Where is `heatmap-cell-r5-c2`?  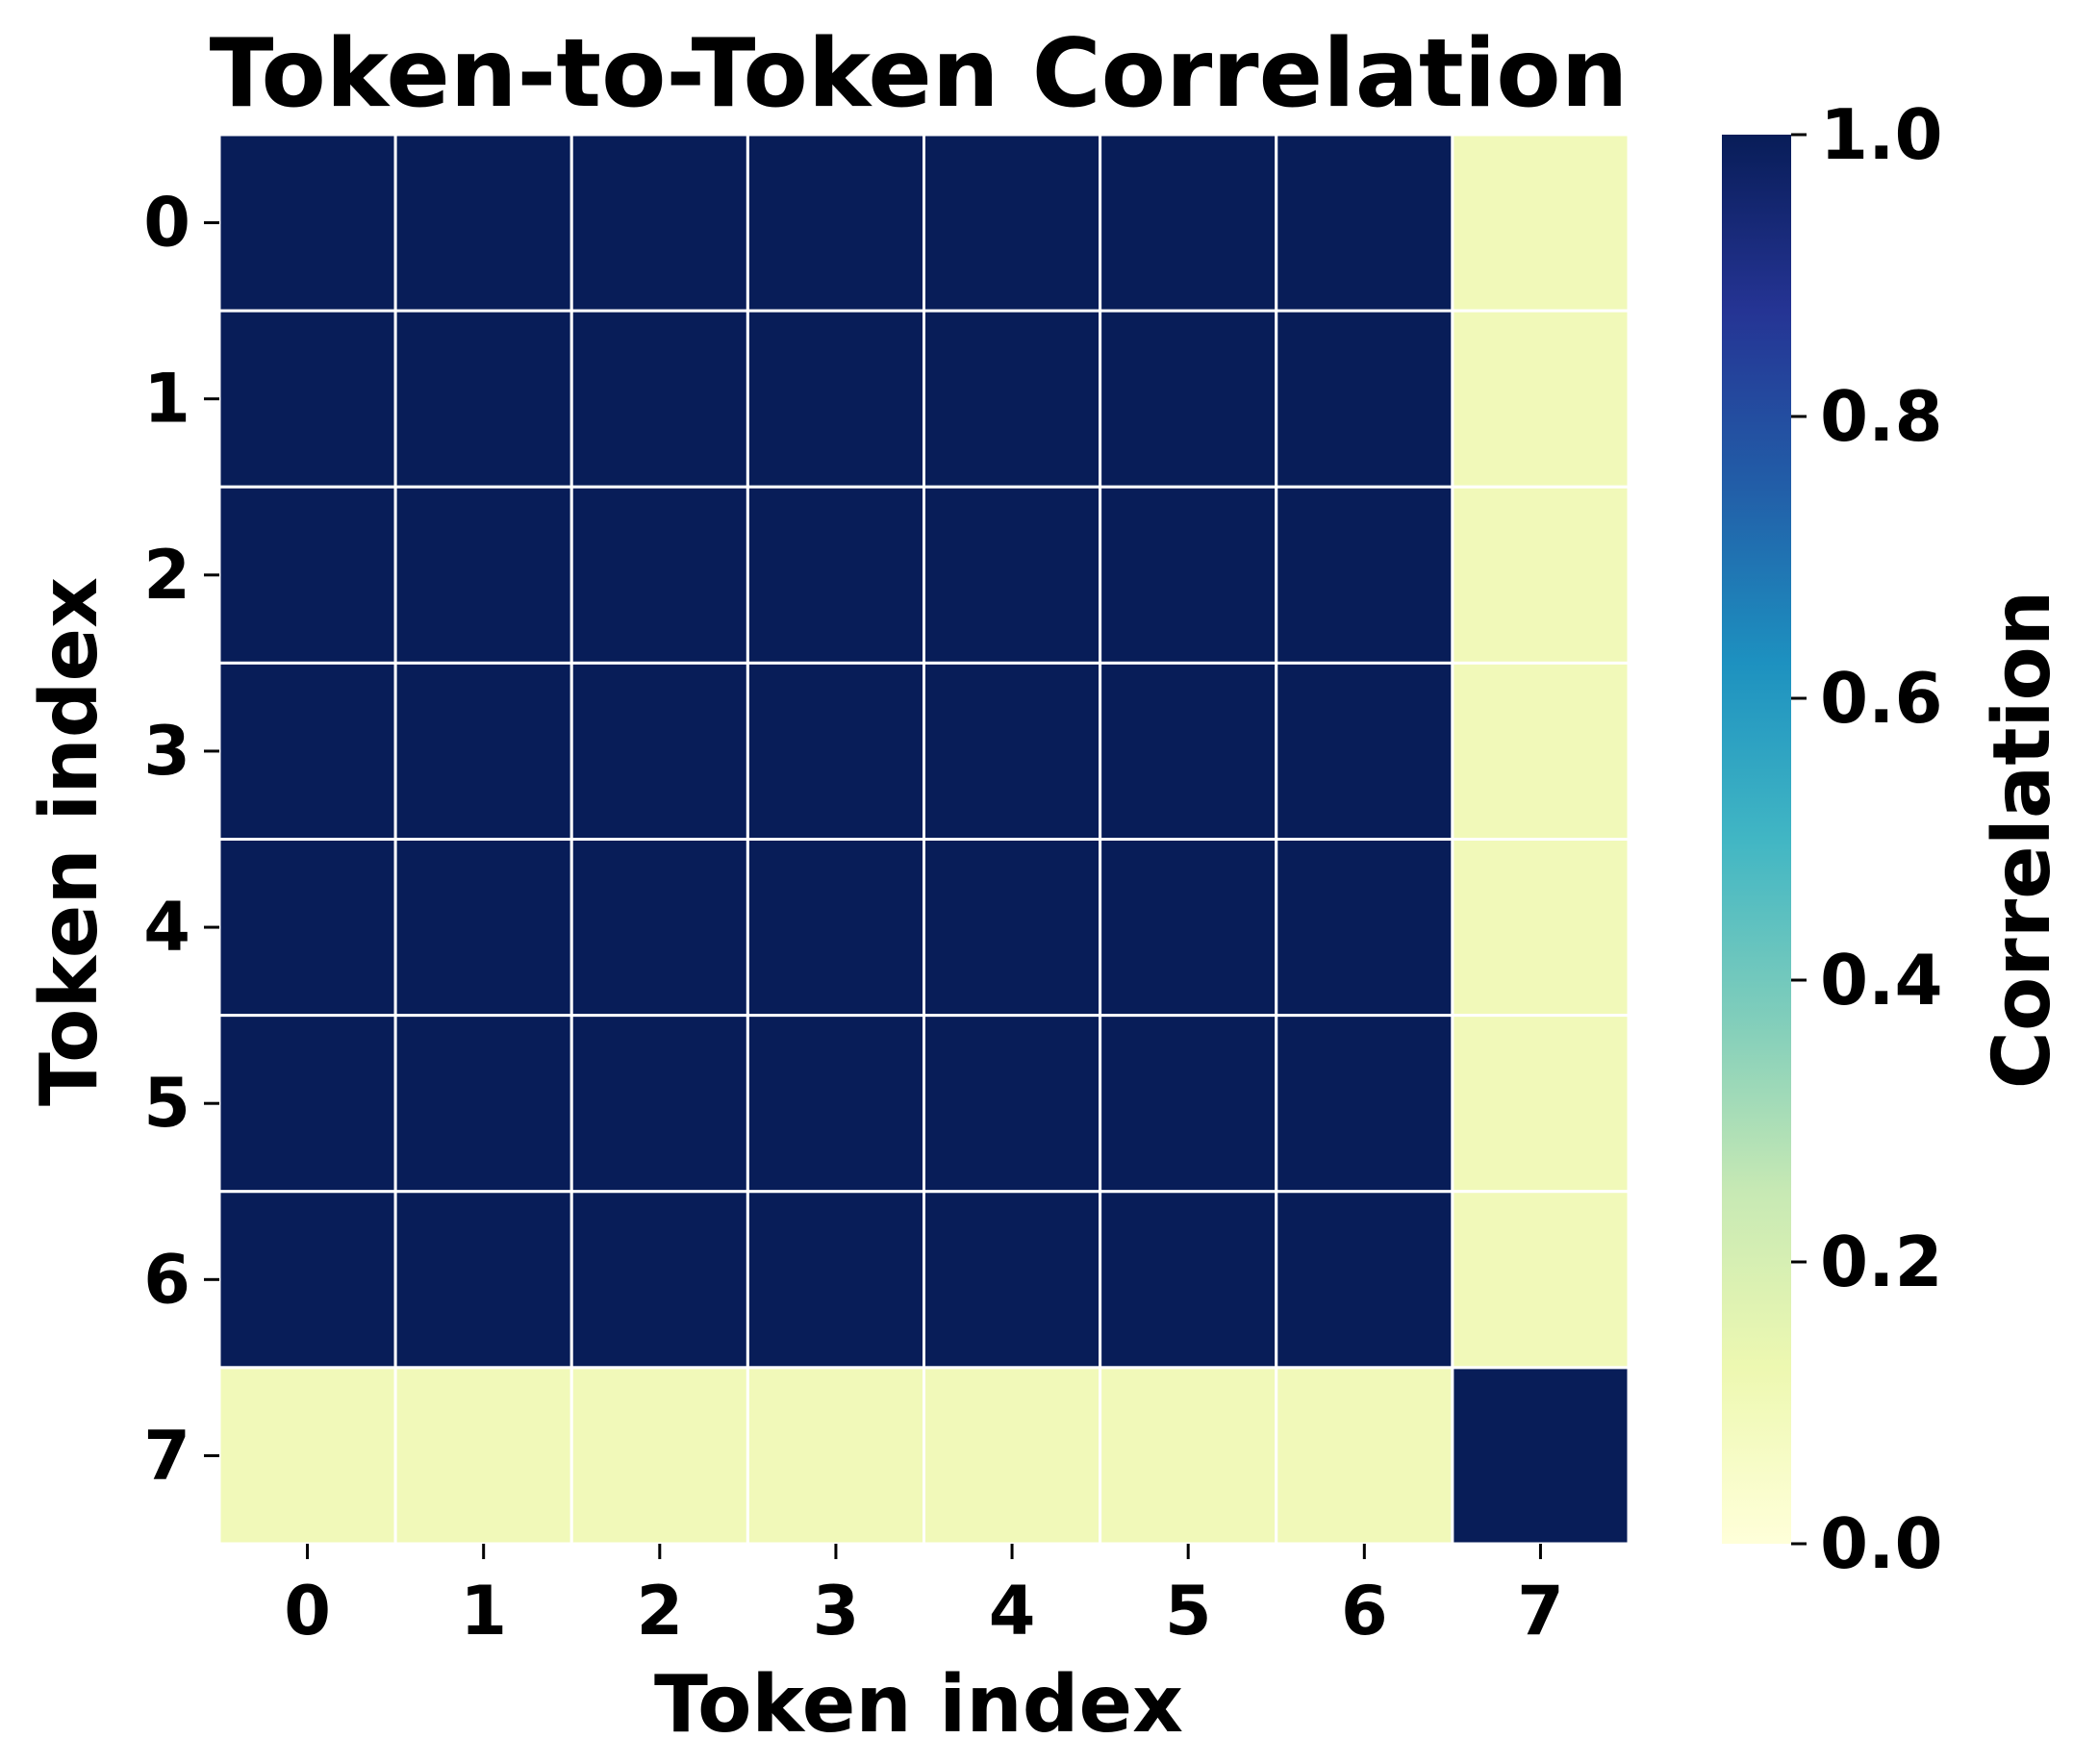
heatmap-cell-r5-c2 is located at coordinates (659, 1104).